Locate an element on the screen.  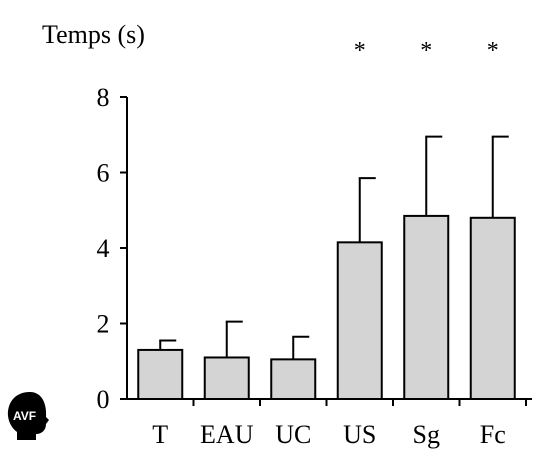
lightbulb-head-icon is located at coordinates (28, 416).